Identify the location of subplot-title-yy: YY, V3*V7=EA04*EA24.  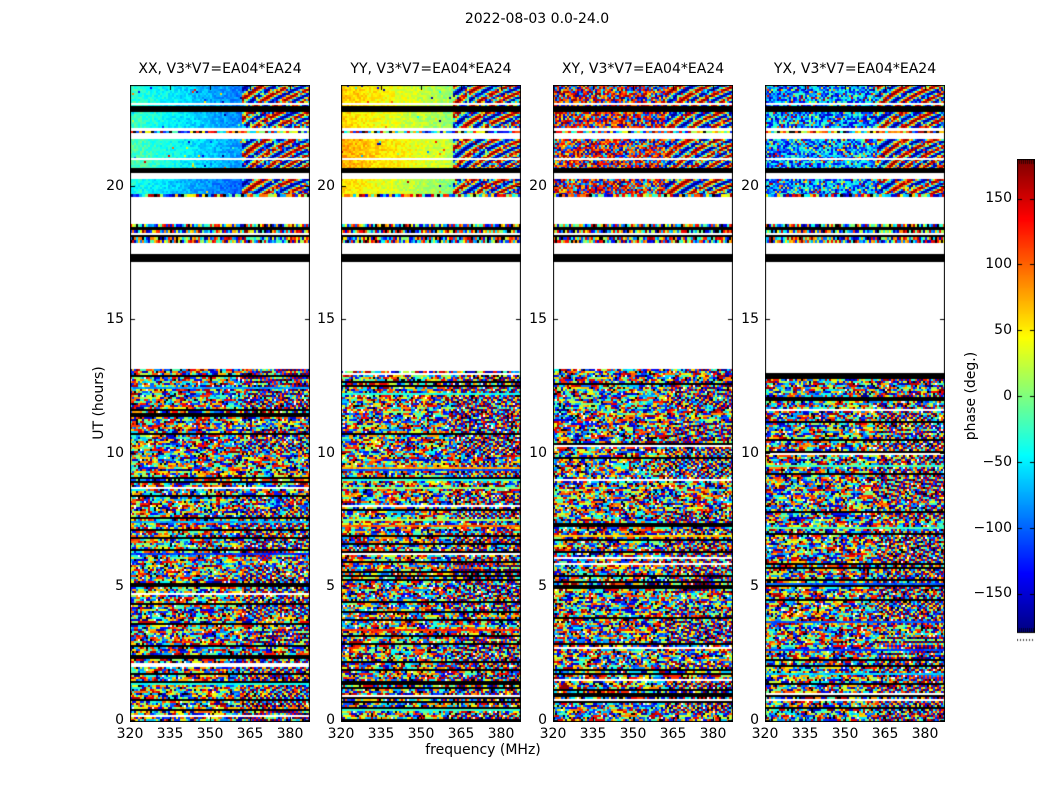
(431, 69).